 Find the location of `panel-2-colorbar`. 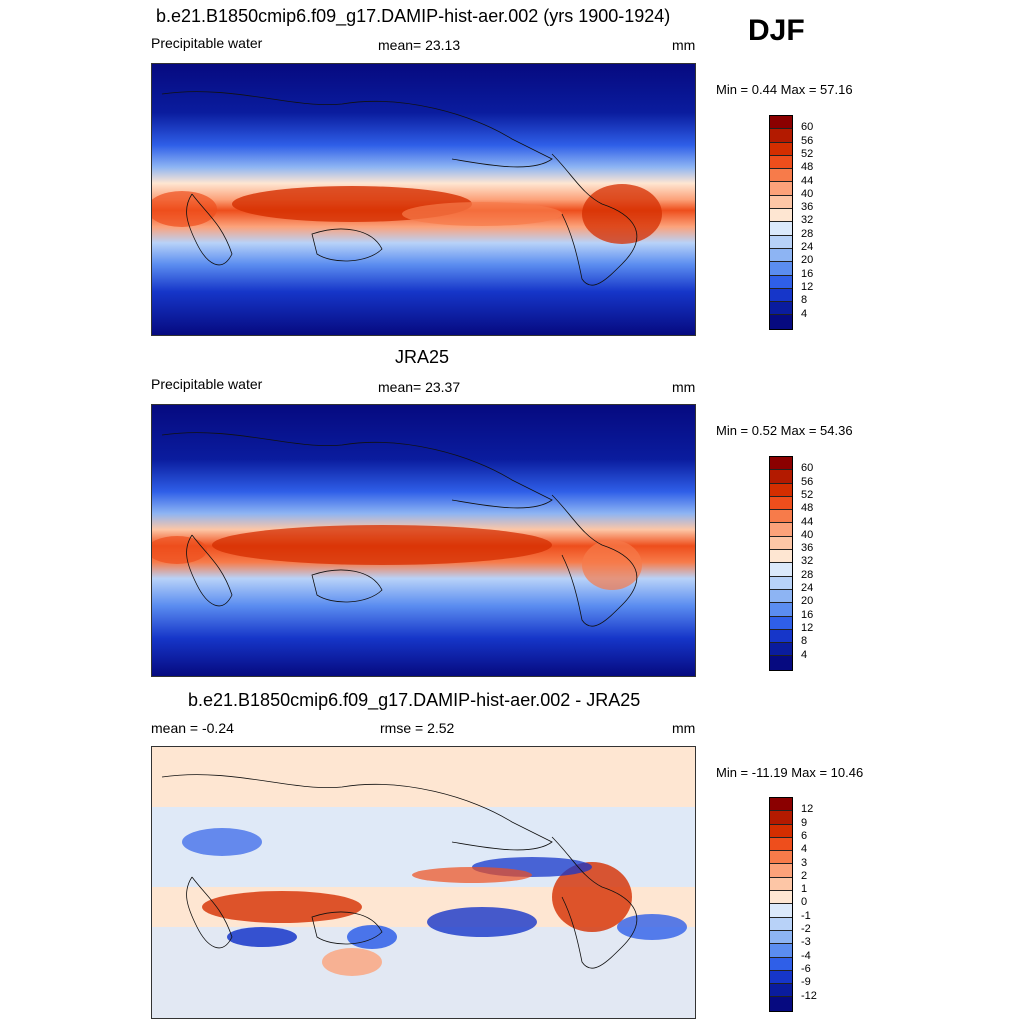

panel-2-colorbar is located at coordinates (781, 563).